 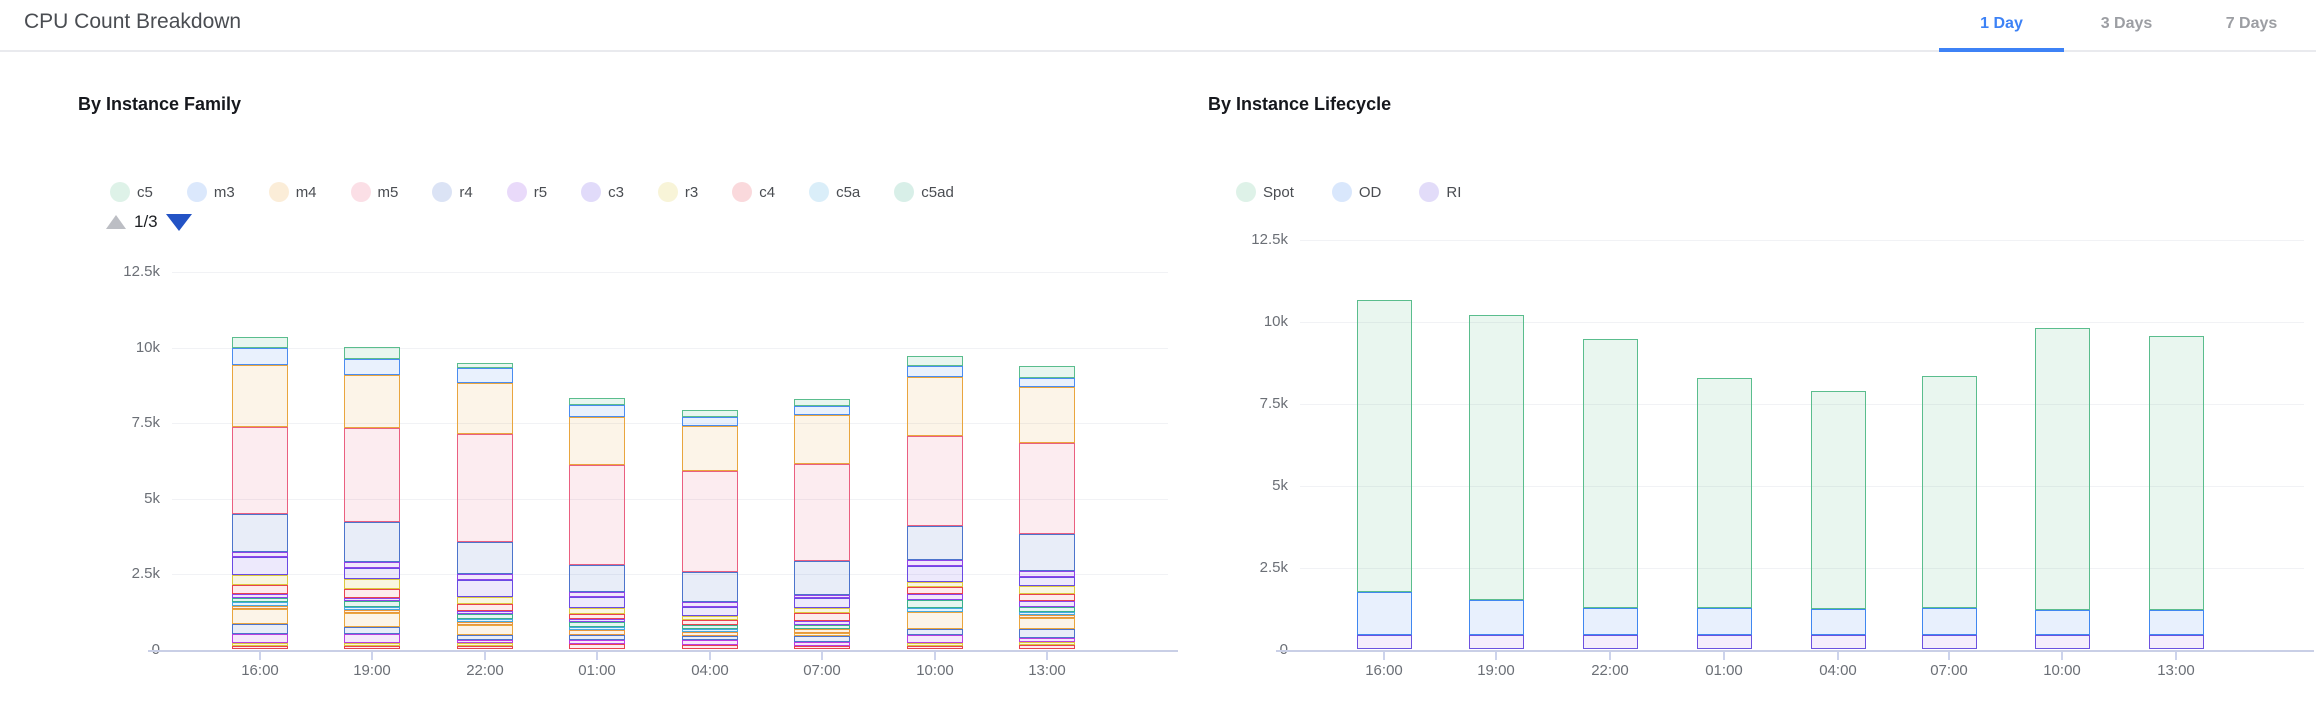 What do you see at coordinates (178, 222) in the screenshot?
I see `legend-pager-down-icon` at bounding box center [178, 222].